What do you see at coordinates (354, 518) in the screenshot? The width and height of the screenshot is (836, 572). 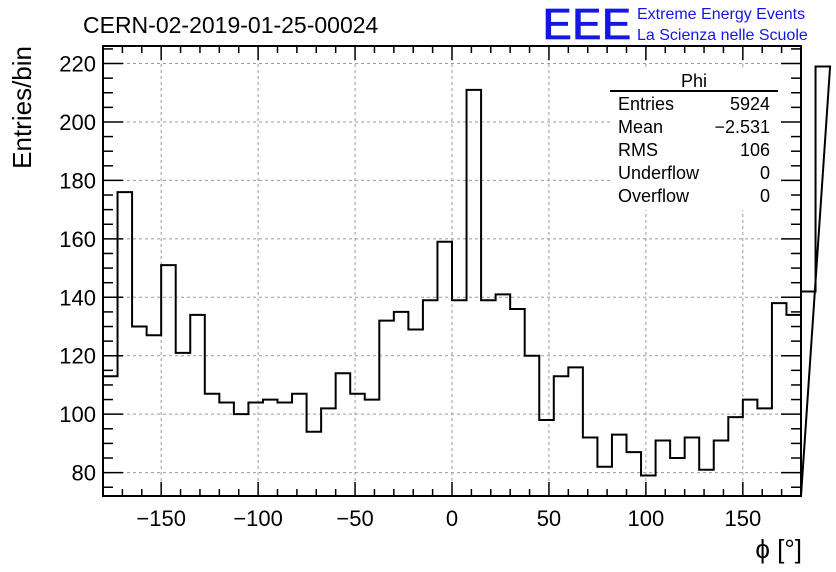 I see `x-tick-label: −50` at bounding box center [354, 518].